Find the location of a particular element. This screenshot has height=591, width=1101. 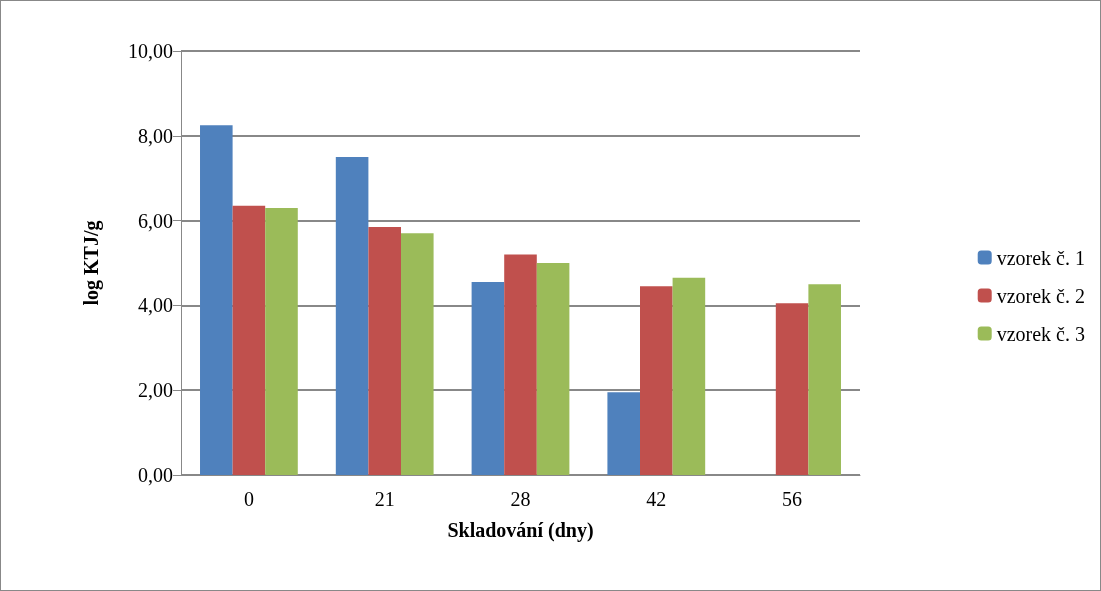

legend-label: vzorek č. 2 is located at coordinates (1041, 295).